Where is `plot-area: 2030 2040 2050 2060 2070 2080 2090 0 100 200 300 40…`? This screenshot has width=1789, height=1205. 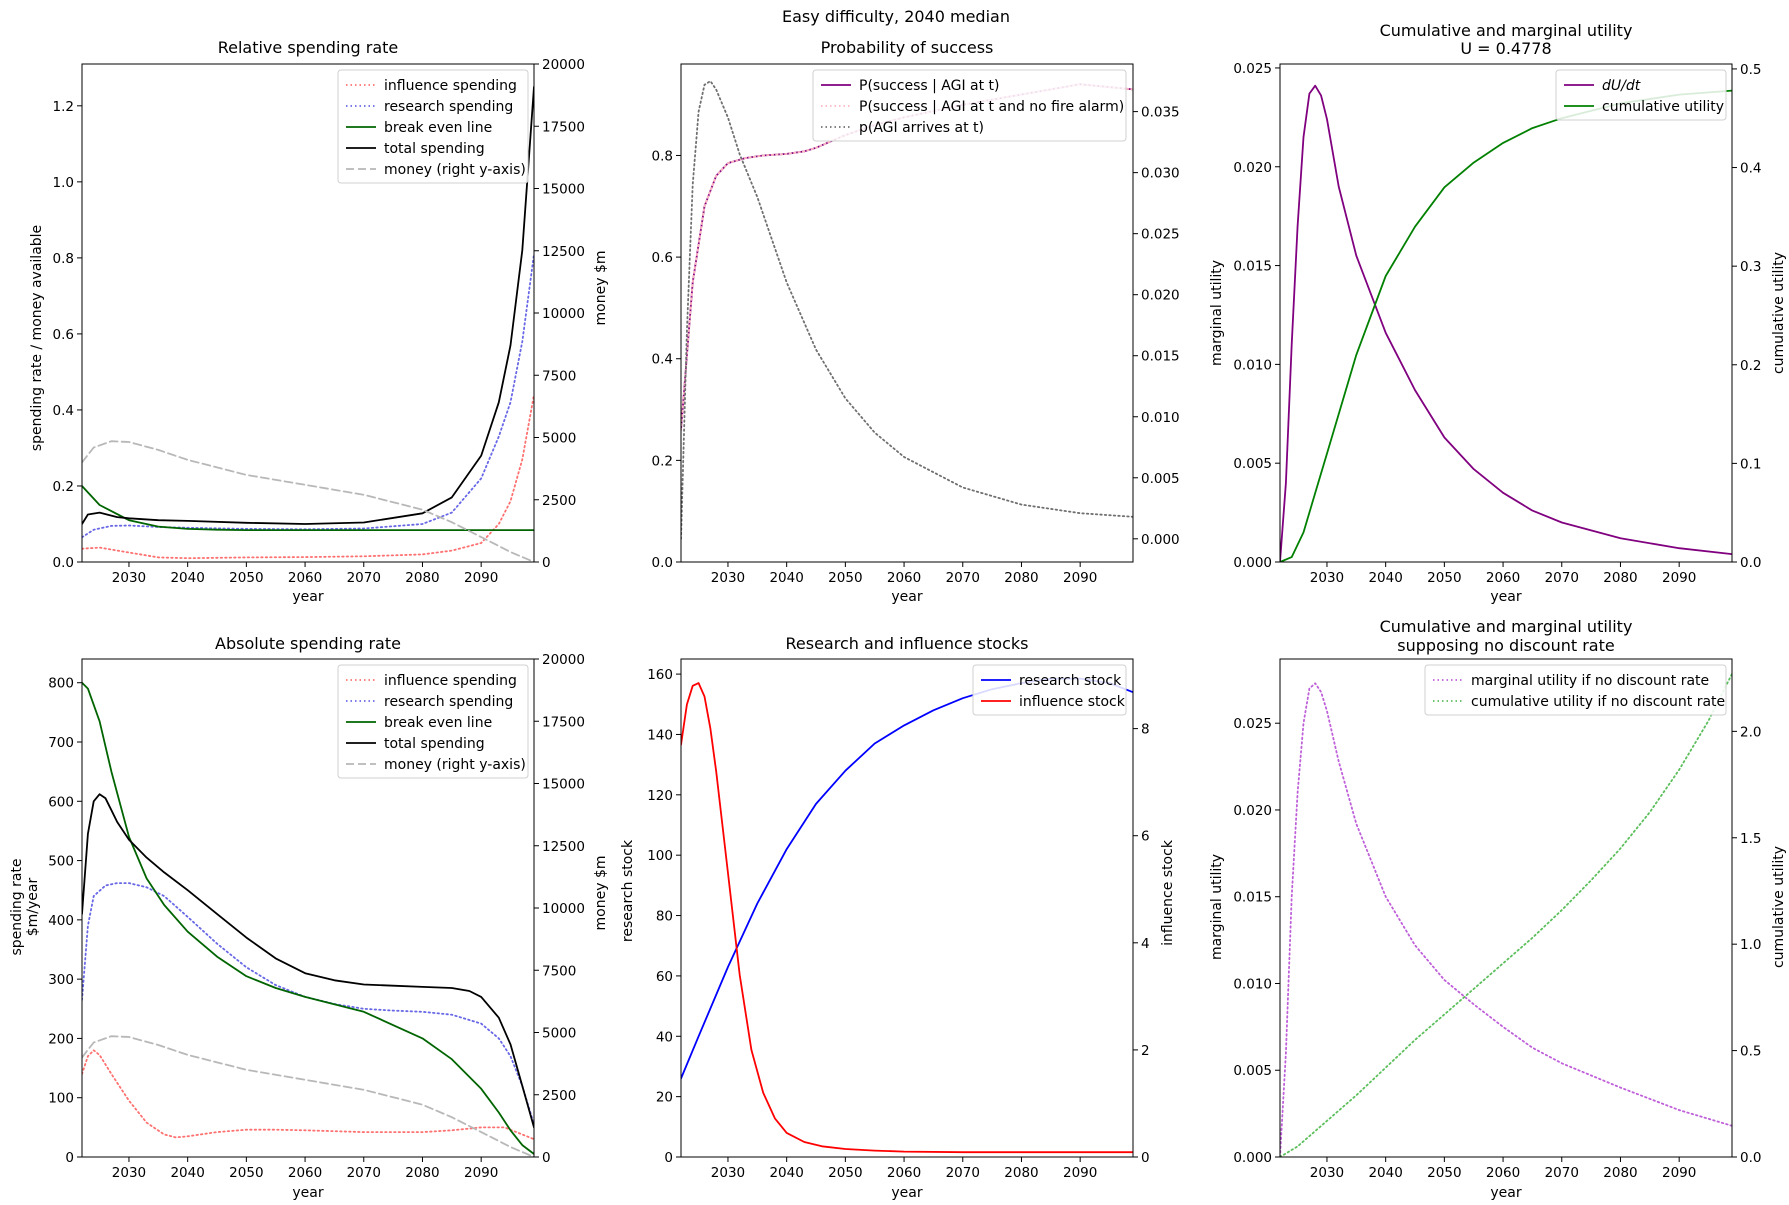 plot-area: 2030 2040 2050 2060 2070 2080 2090 0 100 200 300 40… is located at coordinates (316, 916).